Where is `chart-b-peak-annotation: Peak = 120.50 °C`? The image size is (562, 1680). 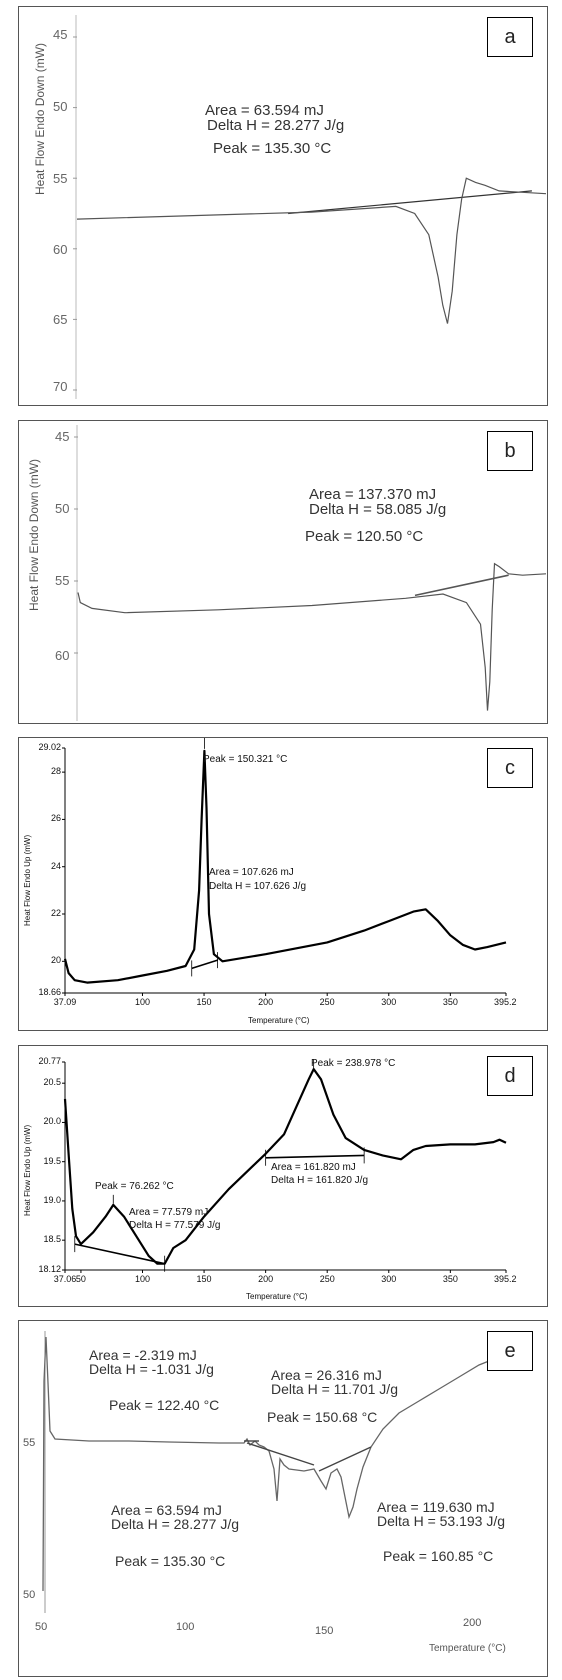 chart-b-peak-annotation: Peak = 120.50 °C is located at coordinates (364, 536).